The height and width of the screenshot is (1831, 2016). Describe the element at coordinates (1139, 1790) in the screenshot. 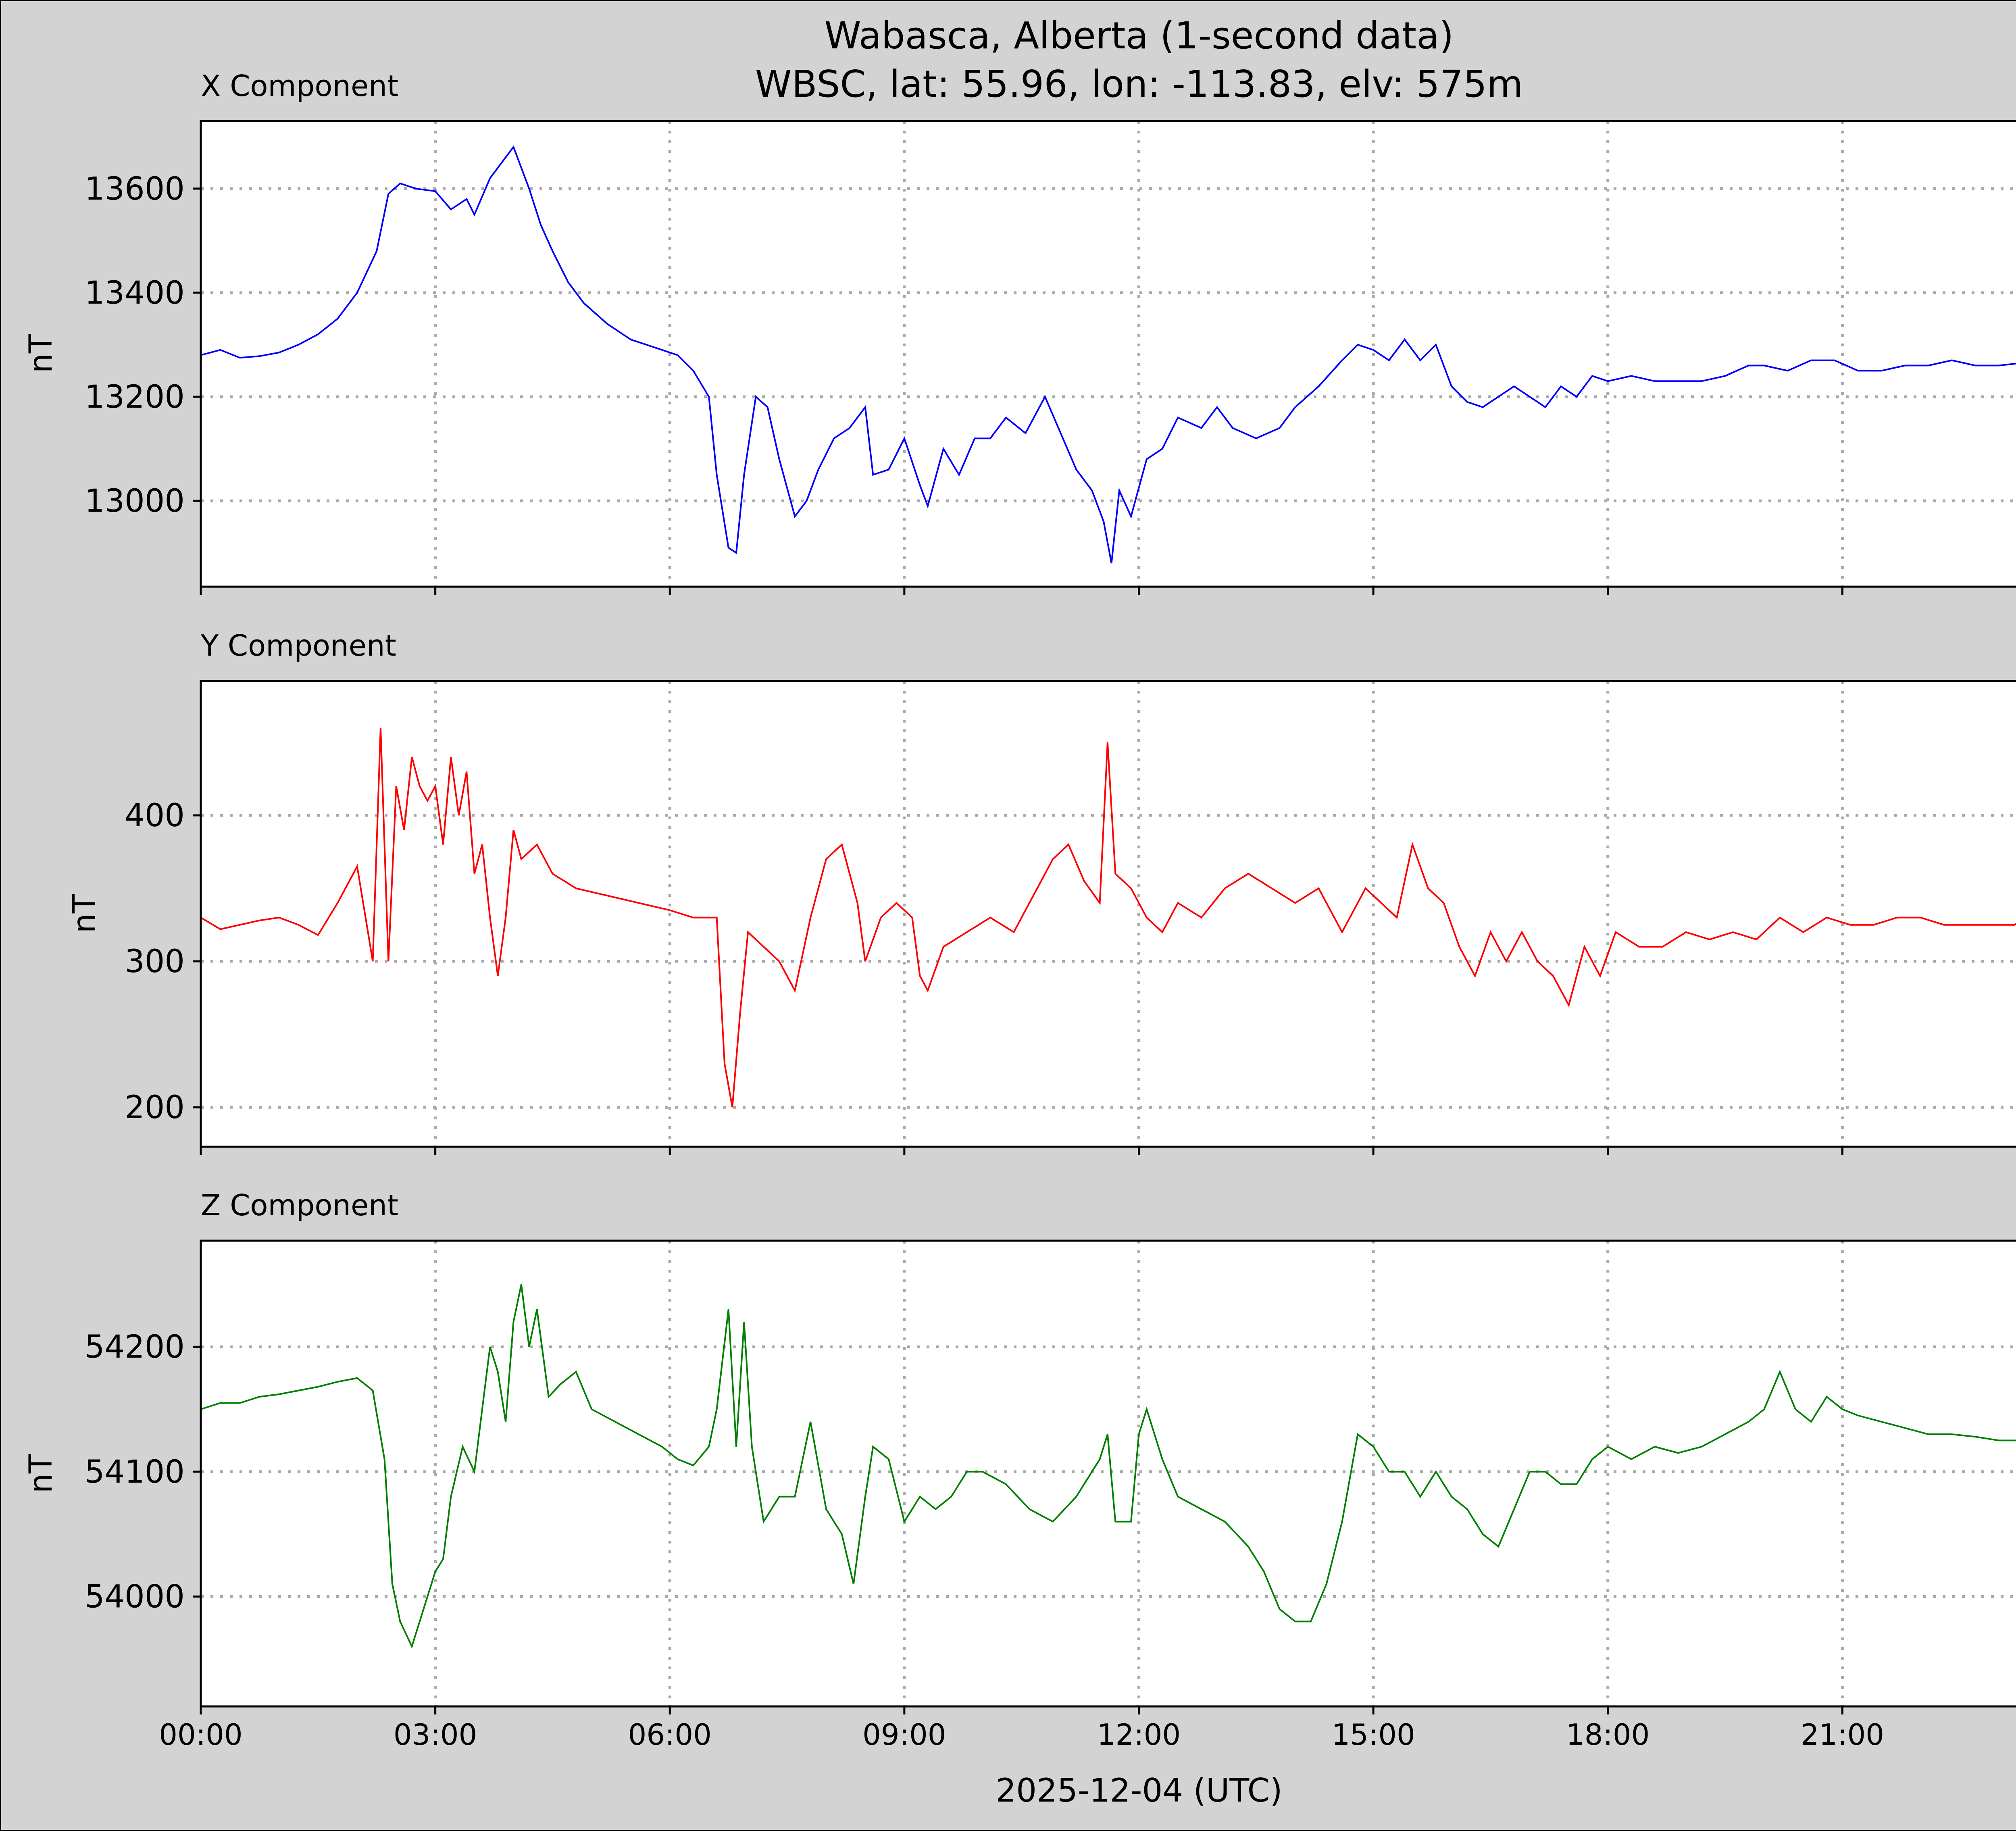

I see `x-axis-label: 2025-12-04 (UTC)` at that location.